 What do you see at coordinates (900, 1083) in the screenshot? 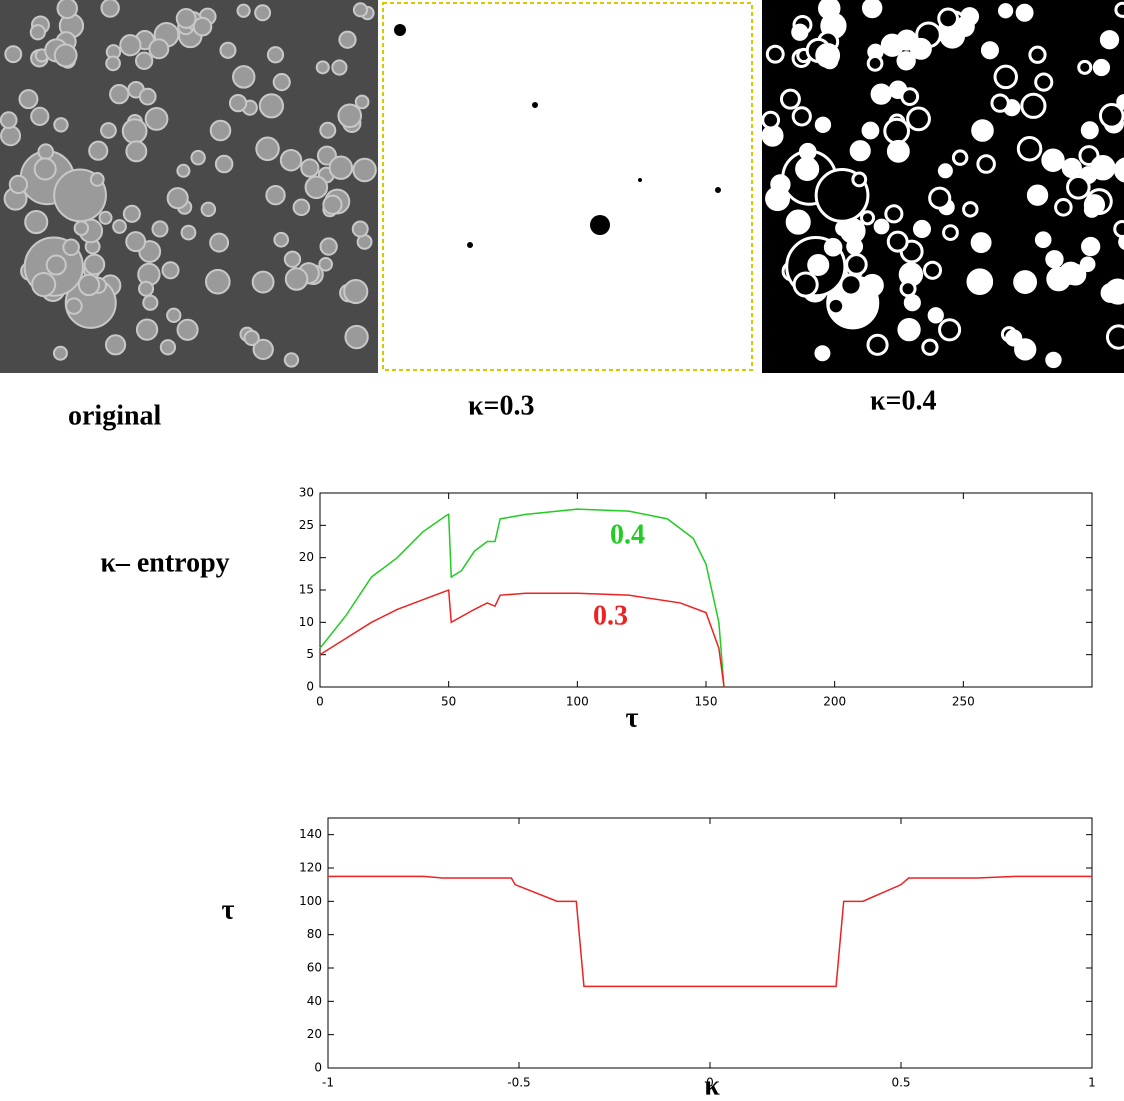
I see `x-tick-label: 0.5` at bounding box center [900, 1083].